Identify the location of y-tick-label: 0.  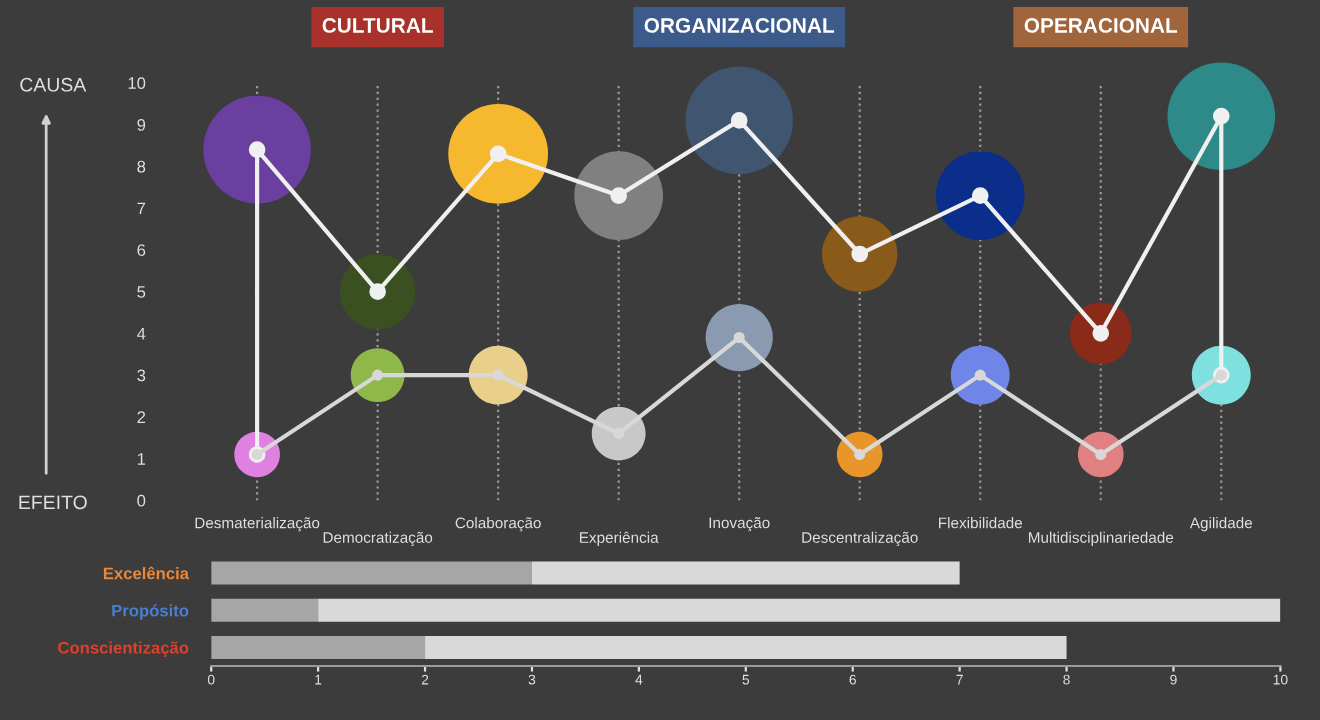
(141, 500).